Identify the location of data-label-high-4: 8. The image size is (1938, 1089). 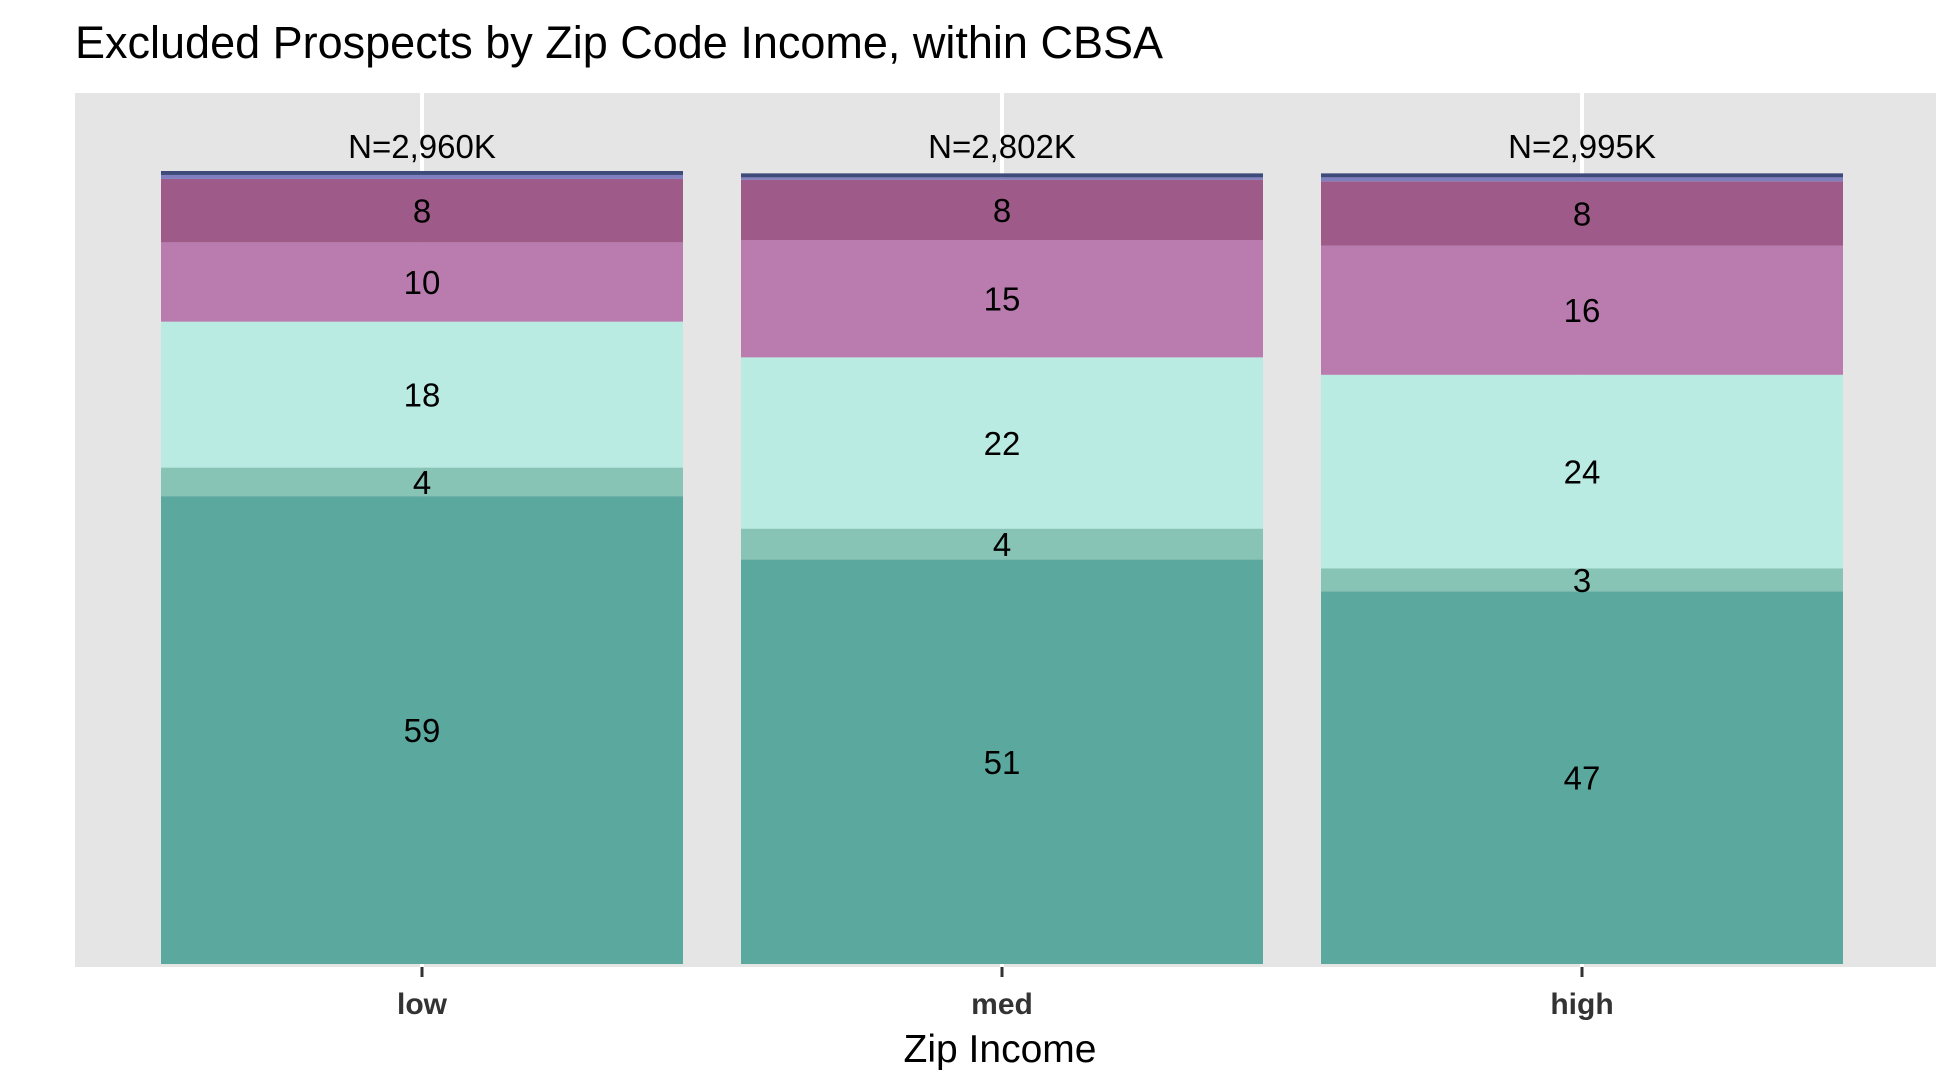
(1582, 213).